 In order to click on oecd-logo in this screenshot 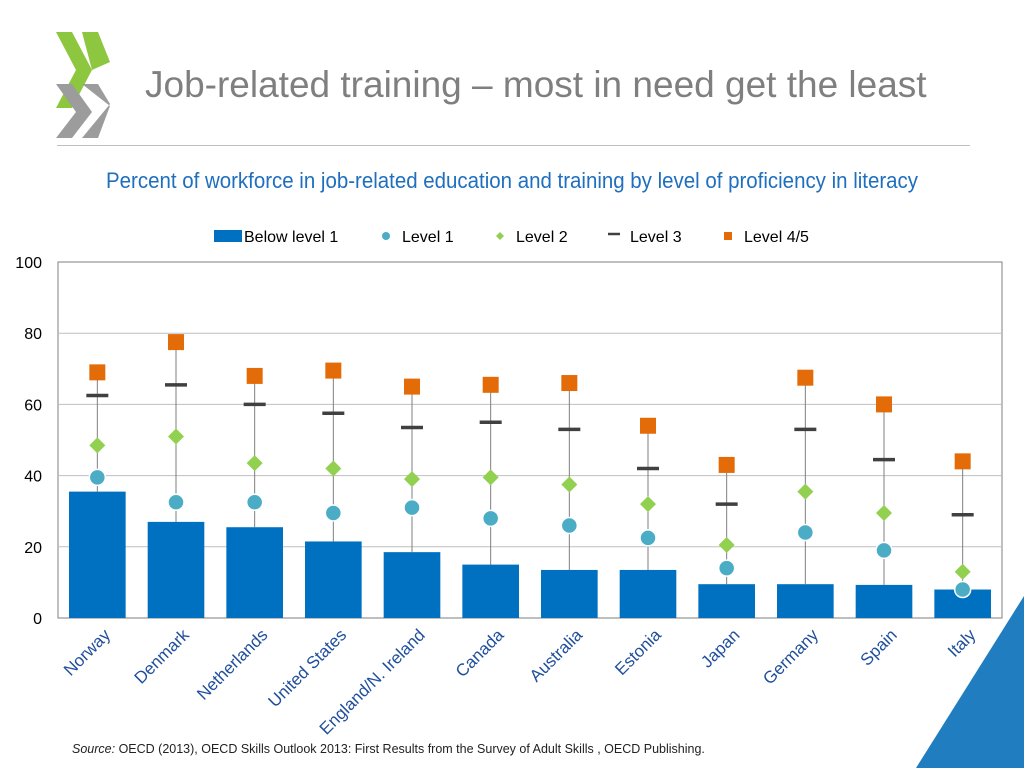, I will do `click(83, 85)`.